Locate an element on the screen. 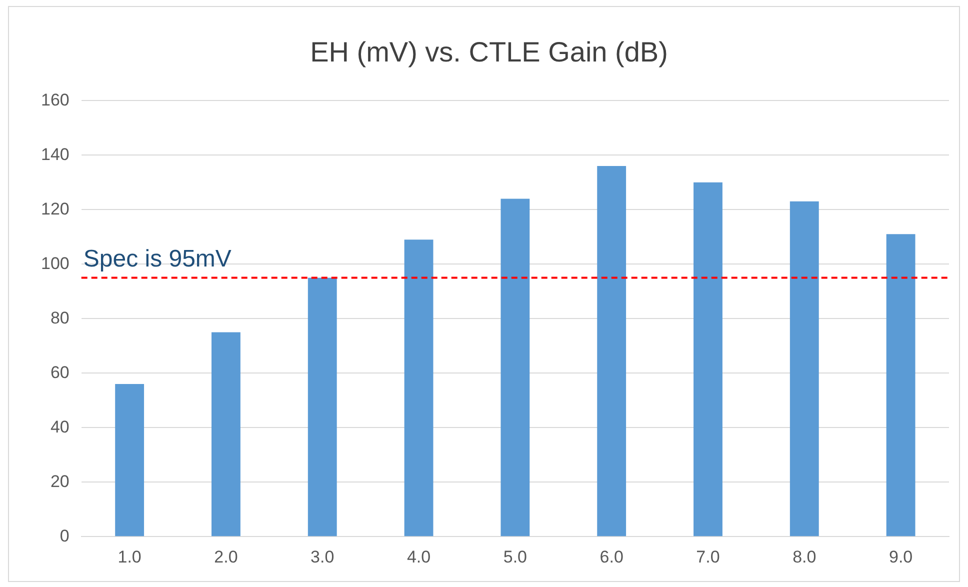 The height and width of the screenshot is (587, 968). y-tick-label: 140 is located at coordinates (55, 154).